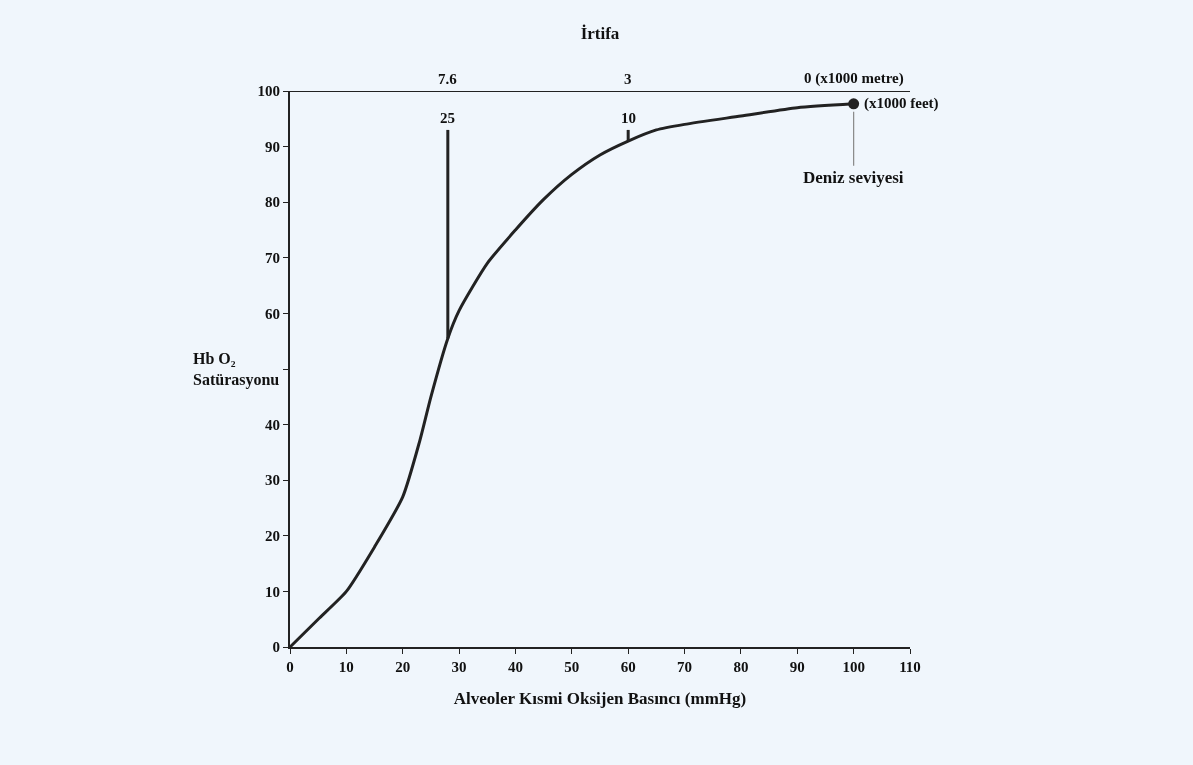 The image size is (1193, 765). I want to click on y-tick-label: 30, so click(272, 480).